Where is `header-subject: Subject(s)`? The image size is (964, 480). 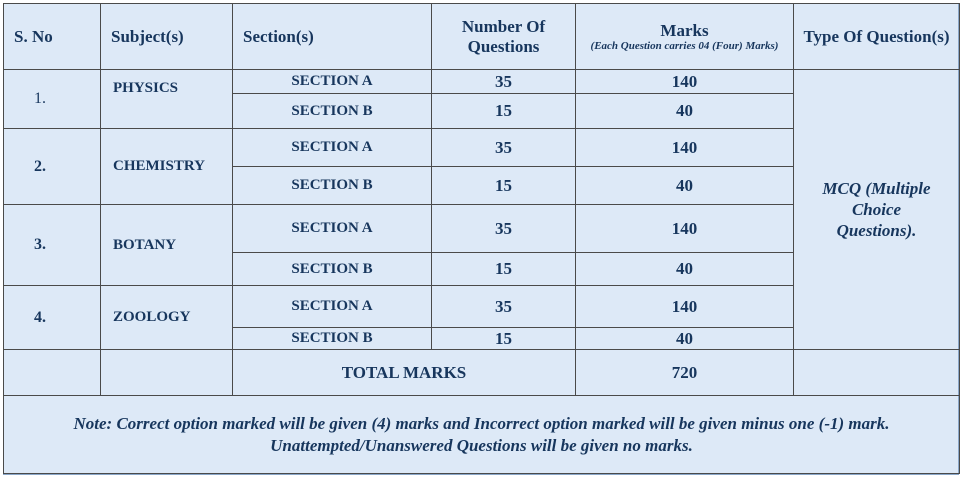 header-subject: Subject(s) is located at coordinates (166, 36).